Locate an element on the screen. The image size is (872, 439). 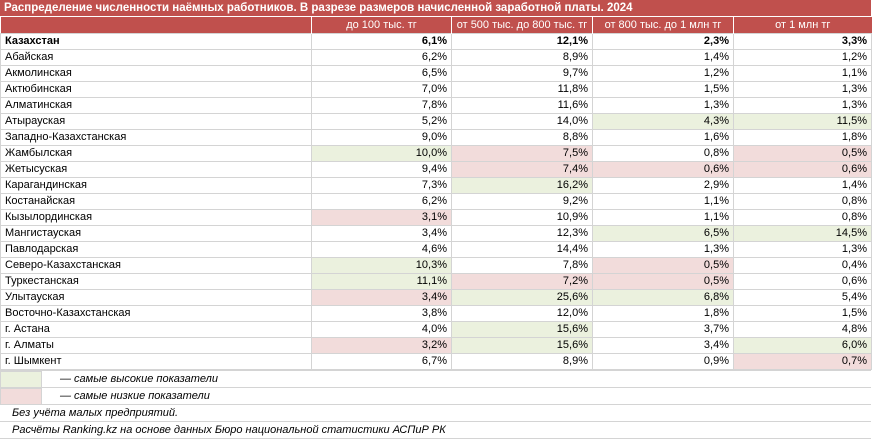
table-row: Жамбылская 10,0% 7,5% 0,8% 0,5% is located at coordinates (436, 153).